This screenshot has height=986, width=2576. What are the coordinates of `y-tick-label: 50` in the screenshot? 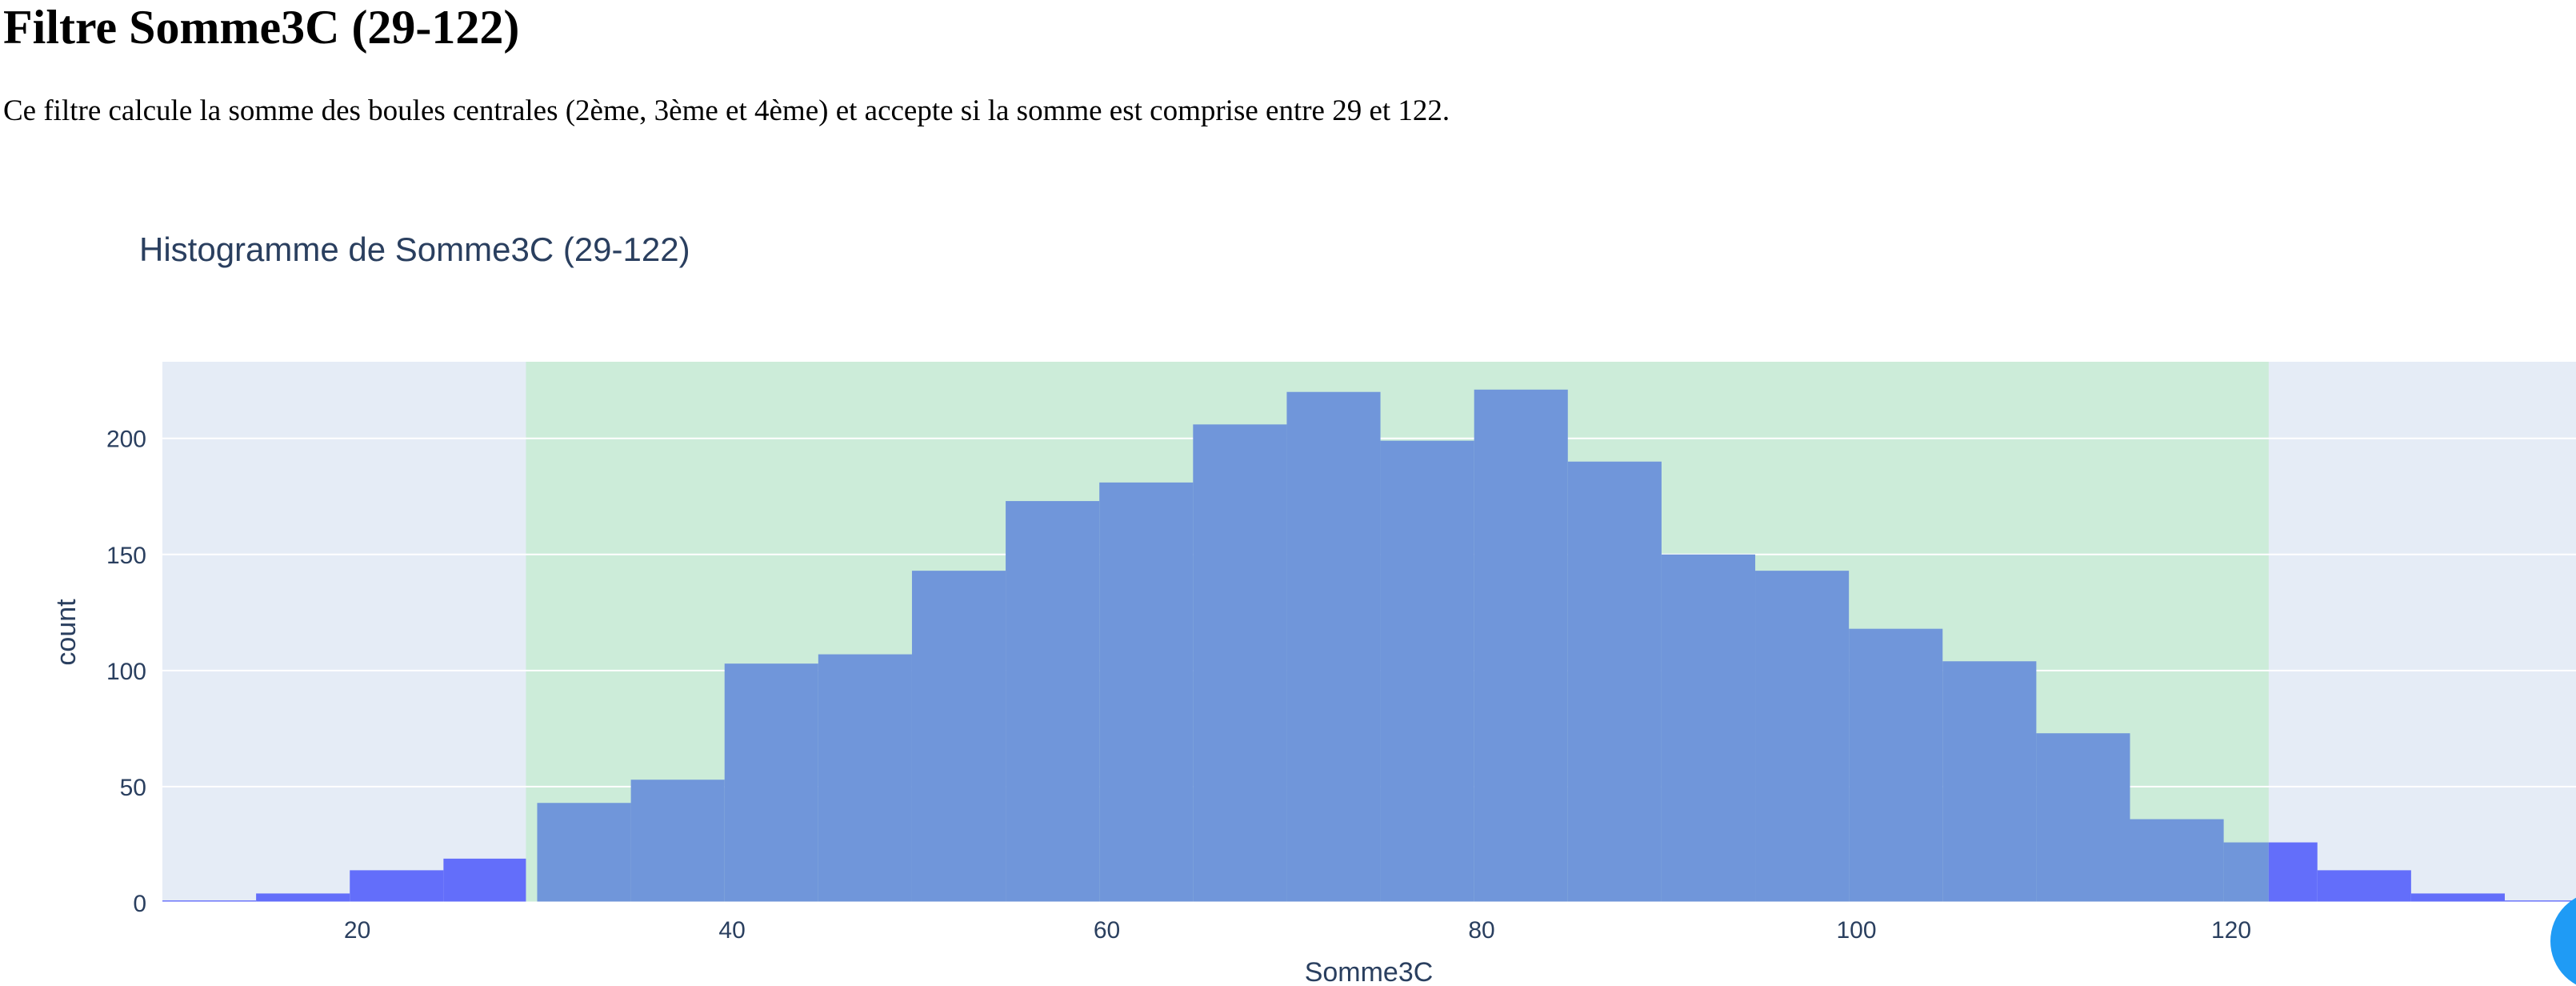 It's located at (133, 788).